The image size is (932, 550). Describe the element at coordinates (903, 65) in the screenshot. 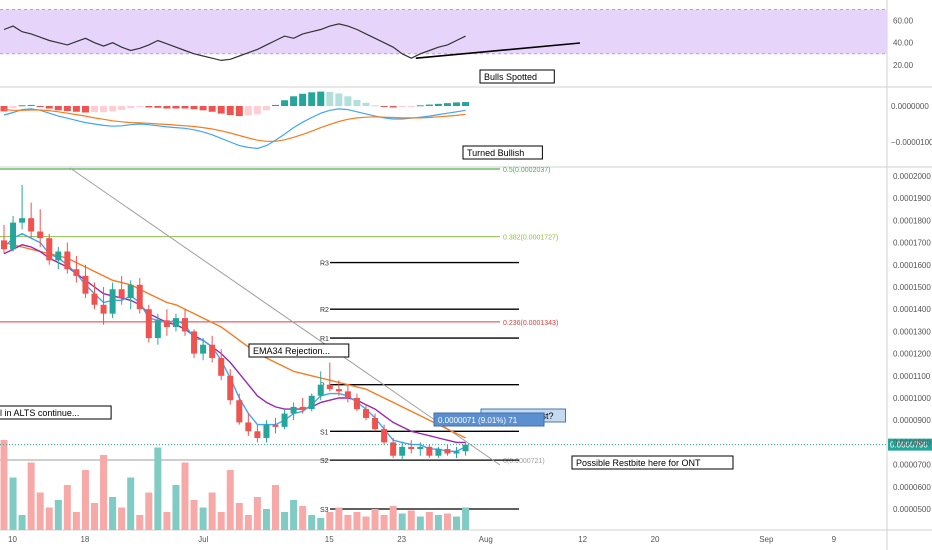

I see `rsi-tick-label: 20.00` at that location.